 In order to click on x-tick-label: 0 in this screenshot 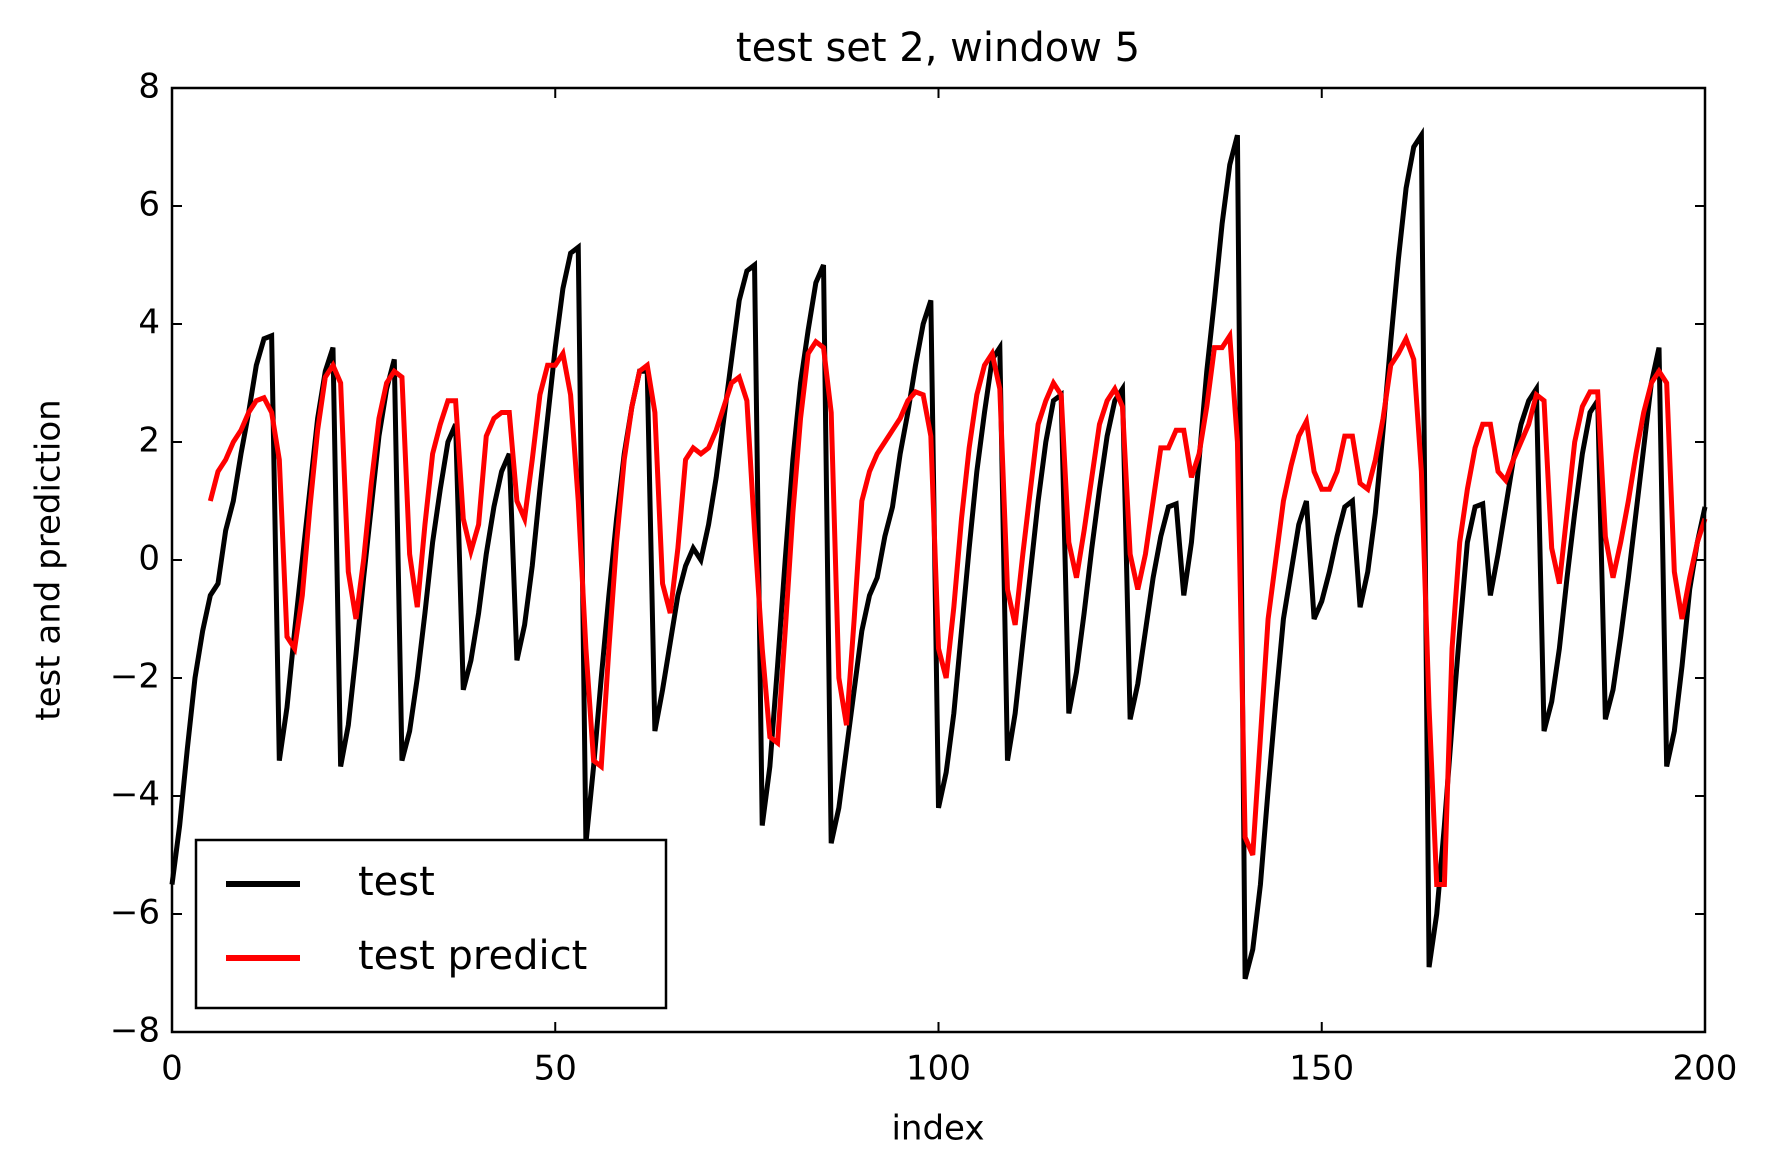, I will do `click(172, 1069)`.